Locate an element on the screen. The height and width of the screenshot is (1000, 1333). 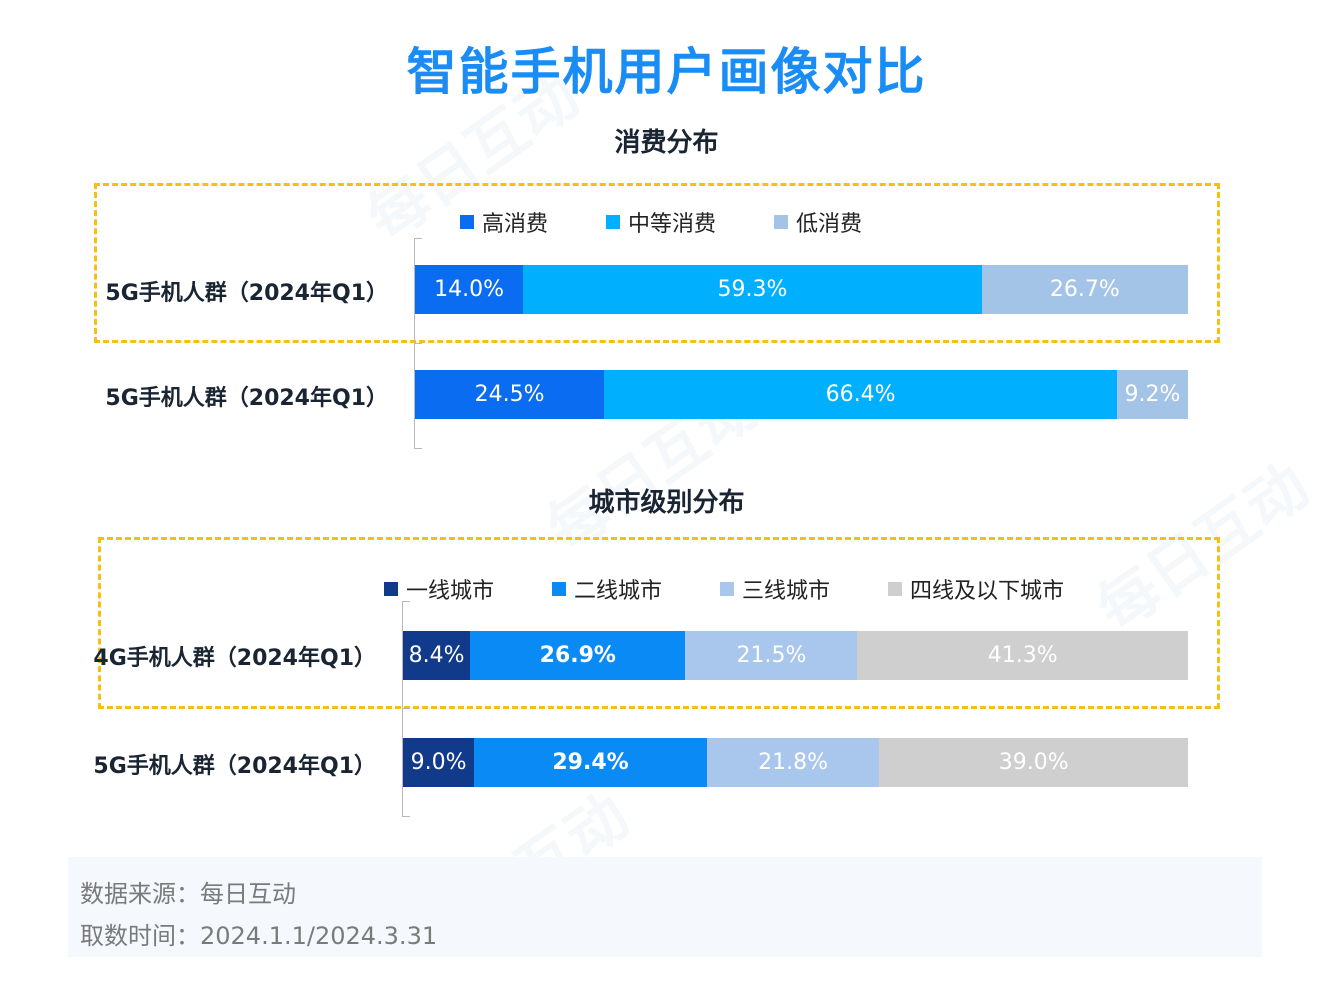
legend-item: 高消费 is located at coordinates (504, 222).